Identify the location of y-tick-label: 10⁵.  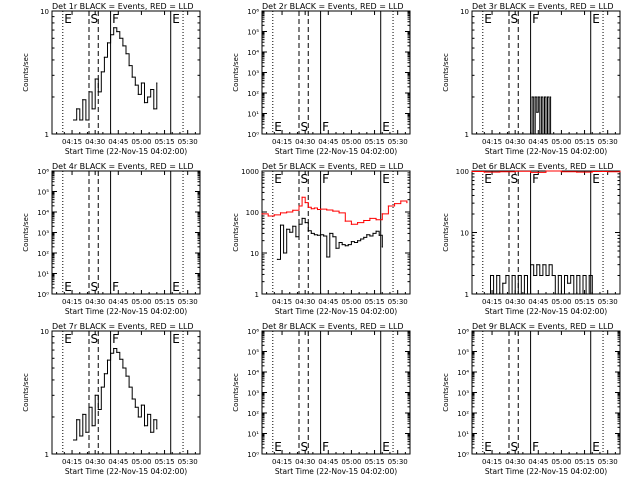
(43, 193).